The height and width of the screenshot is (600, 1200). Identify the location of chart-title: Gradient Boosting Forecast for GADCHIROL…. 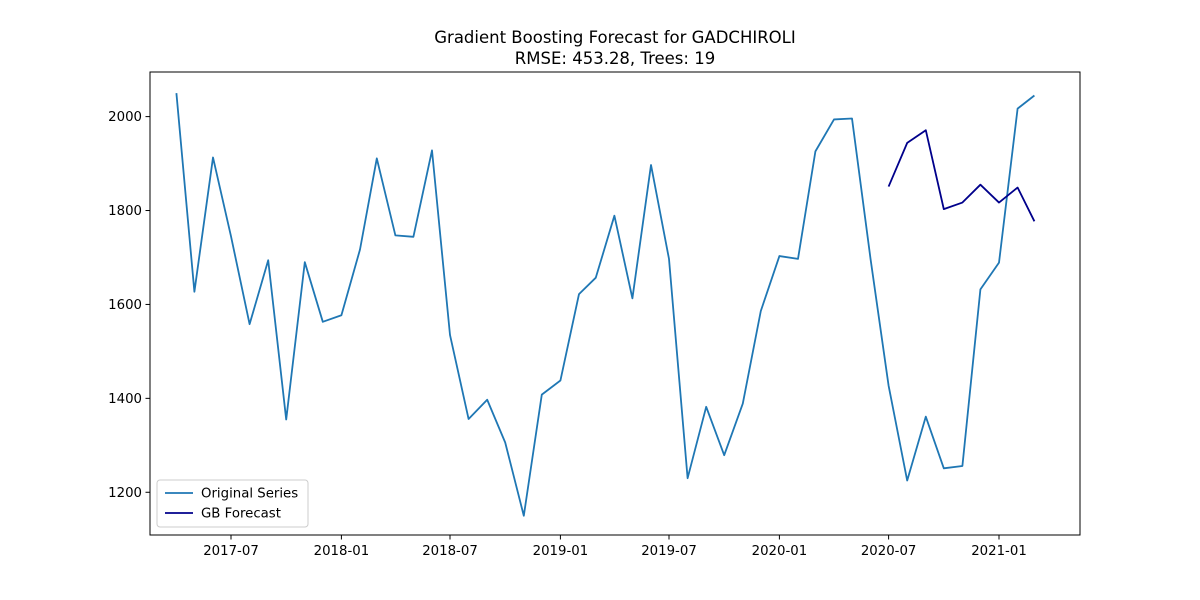
(614, 37).